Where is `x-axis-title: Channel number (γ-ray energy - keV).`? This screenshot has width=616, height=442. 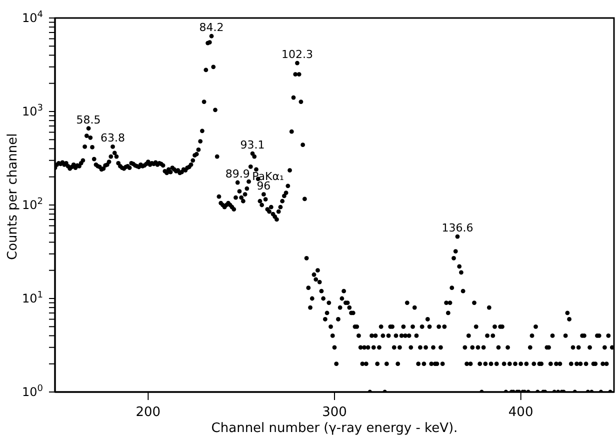 x-axis-title: Channel number (γ-ray energy - keV). is located at coordinates (334, 428).